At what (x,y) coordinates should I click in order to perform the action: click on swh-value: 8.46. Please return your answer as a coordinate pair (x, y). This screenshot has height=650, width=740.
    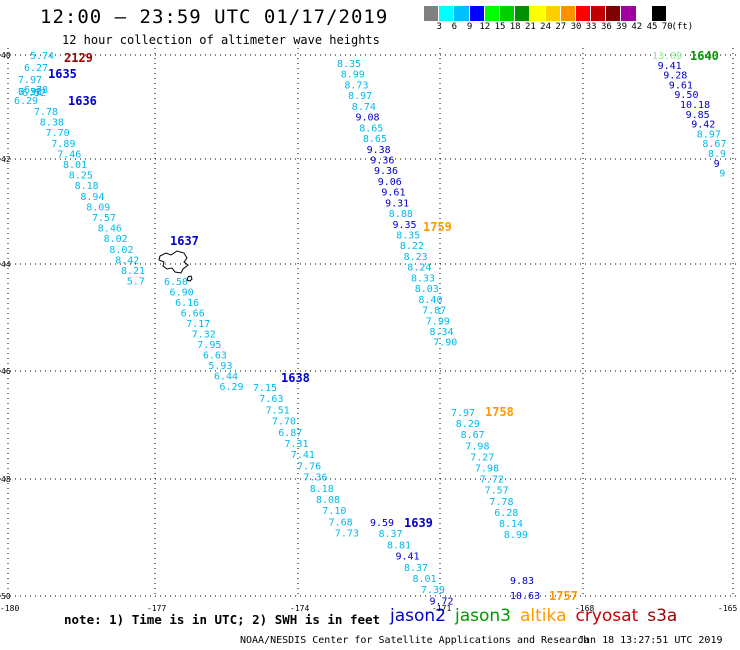
    Looking at the image, I should click on (110, 229).